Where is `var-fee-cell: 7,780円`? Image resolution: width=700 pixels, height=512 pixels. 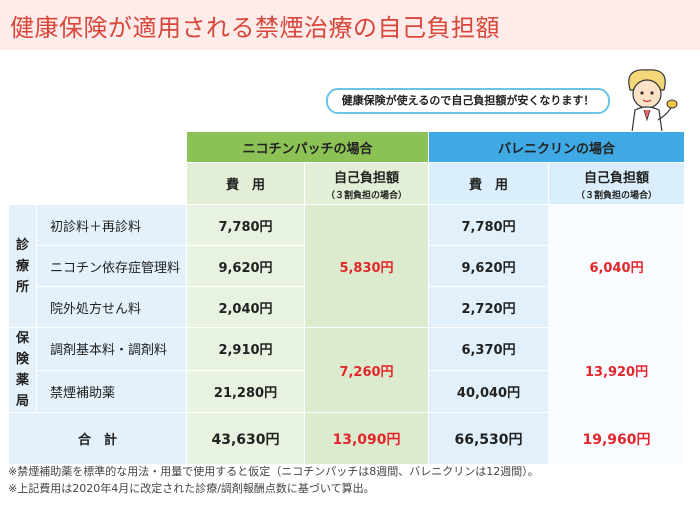 var-fee-cell: 7,780円 is located at coordinates (489, 225).